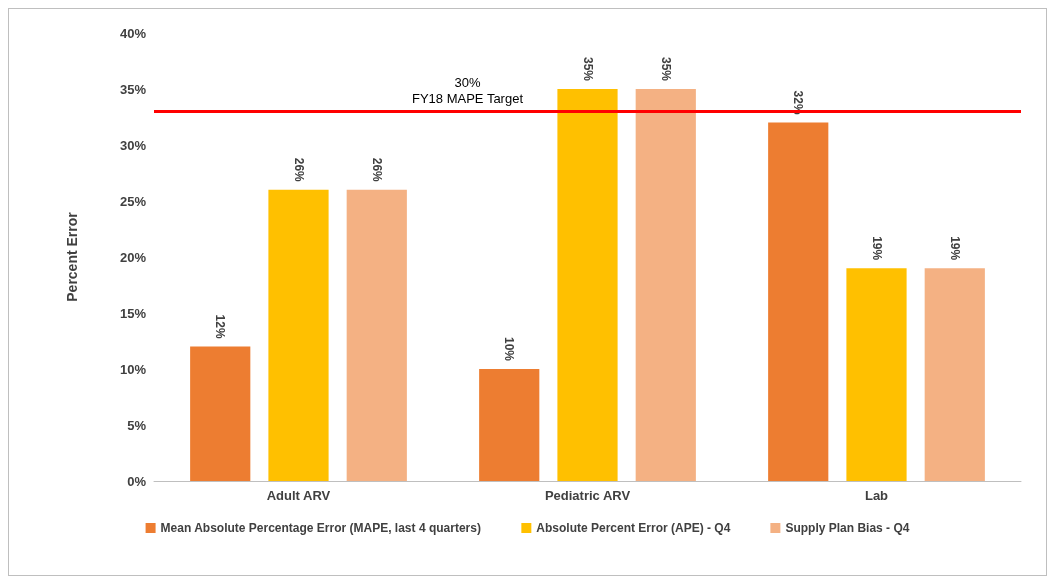  Describe the element at coordinates (133, 201) in the screenshot. I see `y-tick-label: 25%` at that location.